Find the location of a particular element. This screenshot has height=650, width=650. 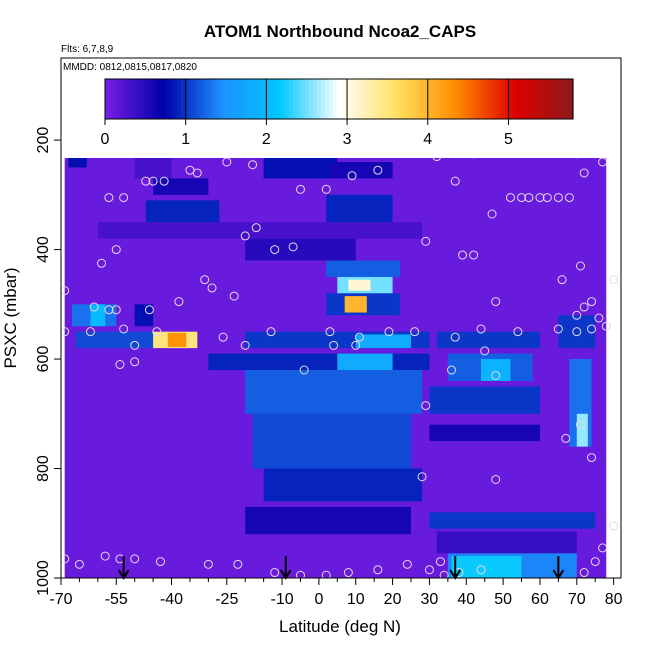

colorbar-tick-label: 3 is located at coordinates (347, 139).